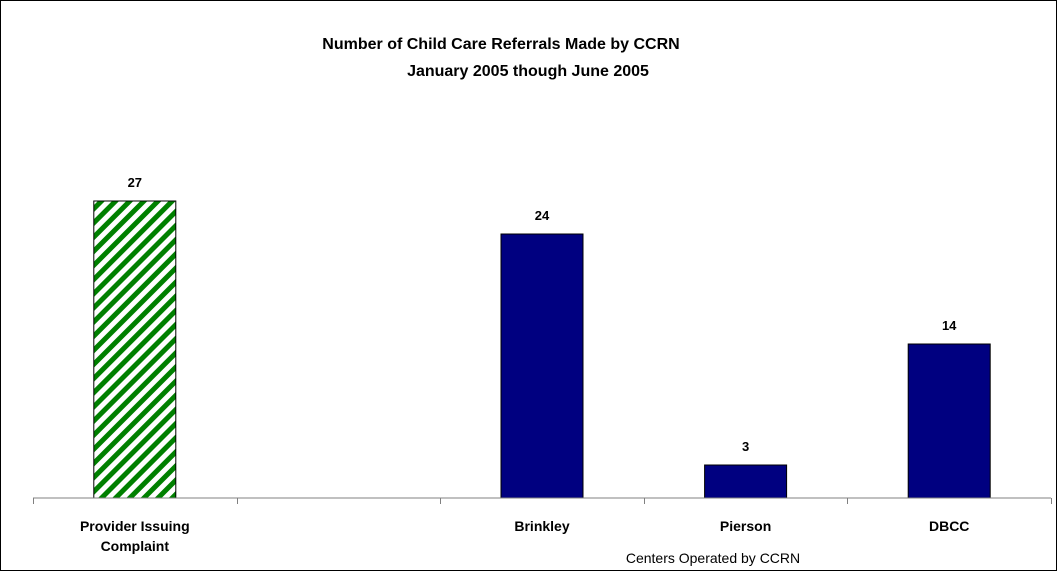 Image resolution: width=1057 pixels, height=572 pixels. Describe the element at coordinates (135, 536) in the screenshot. I see `category-label: Provider Issuing Complaint` at that location.